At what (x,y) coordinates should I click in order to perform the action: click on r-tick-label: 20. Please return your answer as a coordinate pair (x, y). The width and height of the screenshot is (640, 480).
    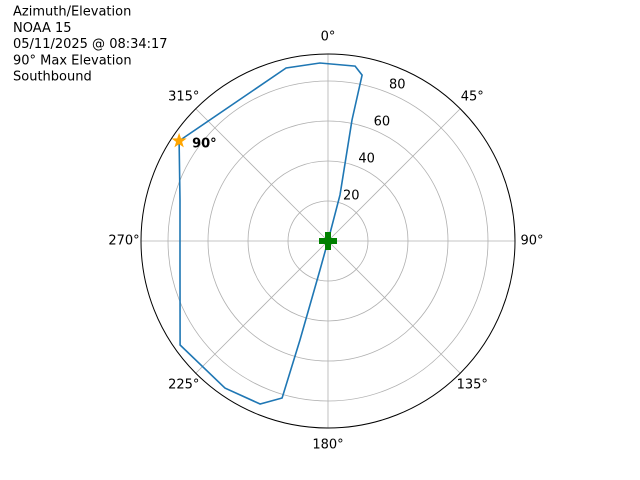
    Looking at the image, I should click on (351, 196).